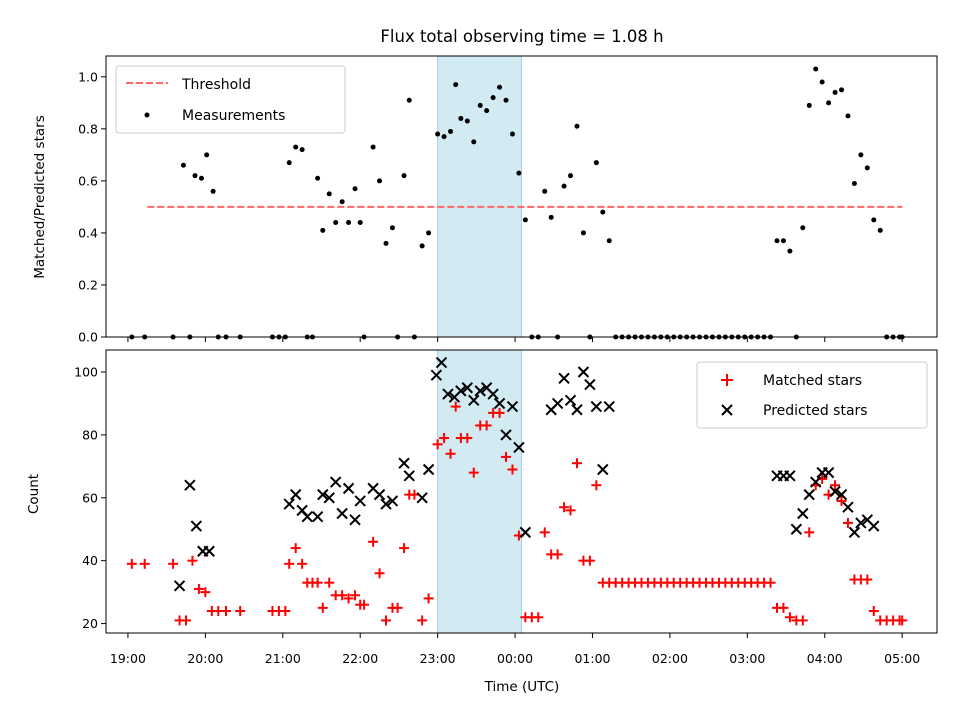 The width and height of the screenshot is (960, 720). I want to click on ratio-y-axis-label: Matched/Predicted stars, so click(40, 196).